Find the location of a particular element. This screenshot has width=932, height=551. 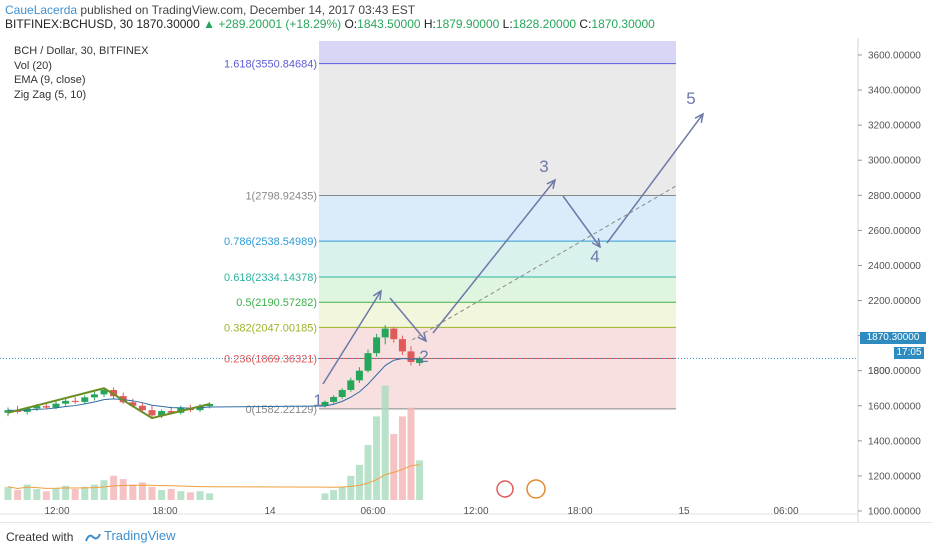

fib-label-0.236: 0.236(1869.36321) is located at coordinates (270, 360).